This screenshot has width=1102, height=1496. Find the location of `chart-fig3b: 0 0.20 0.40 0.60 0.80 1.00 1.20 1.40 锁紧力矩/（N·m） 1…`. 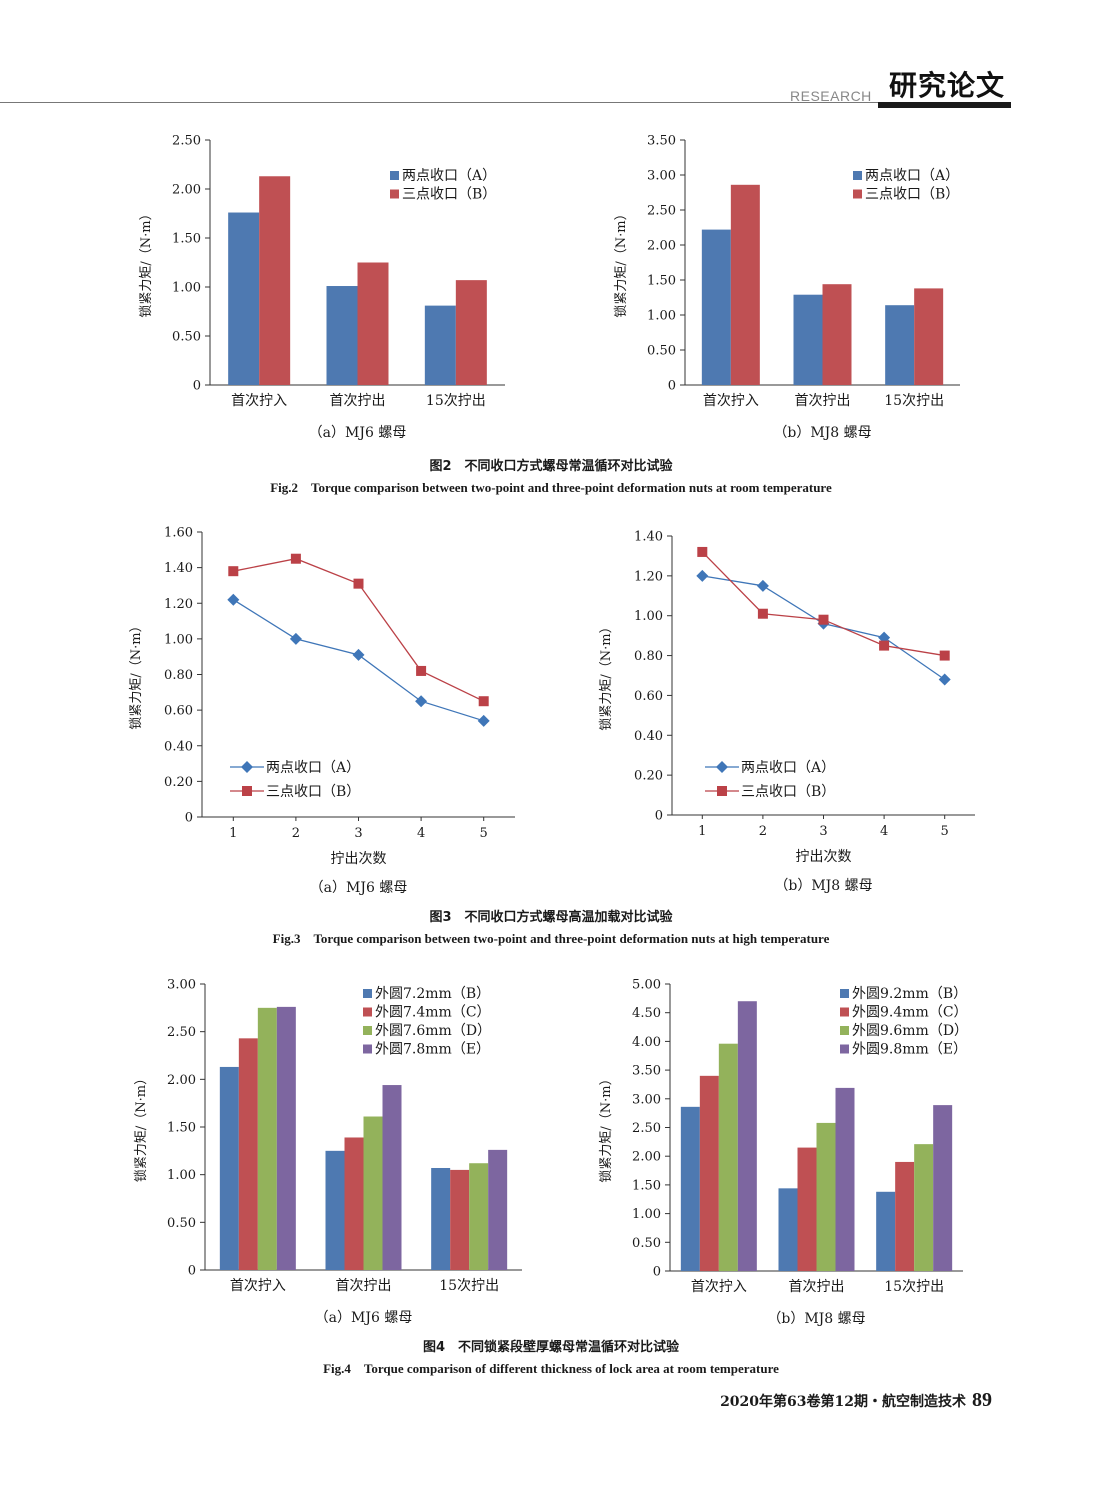

chart-fig3b: 0 0.20 0.40 0.60 0.80 1.00 1.20 1.40 锁紧力矩/（N·m） 1… is located at coordinates (786, 712).